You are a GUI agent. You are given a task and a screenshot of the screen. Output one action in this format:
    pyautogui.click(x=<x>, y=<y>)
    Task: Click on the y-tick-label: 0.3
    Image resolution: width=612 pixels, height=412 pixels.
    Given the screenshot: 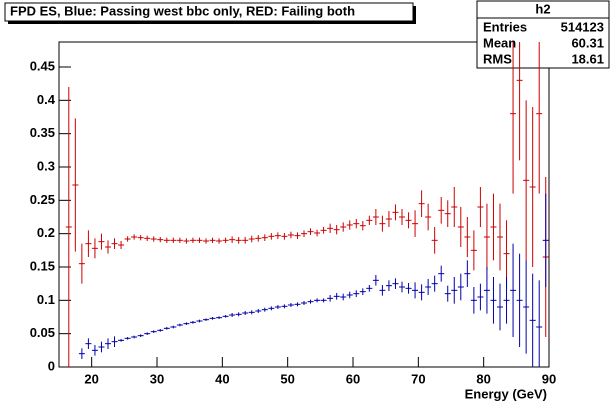 What is the action you would take?
    pyautogui.click(x=46, y=165)
    